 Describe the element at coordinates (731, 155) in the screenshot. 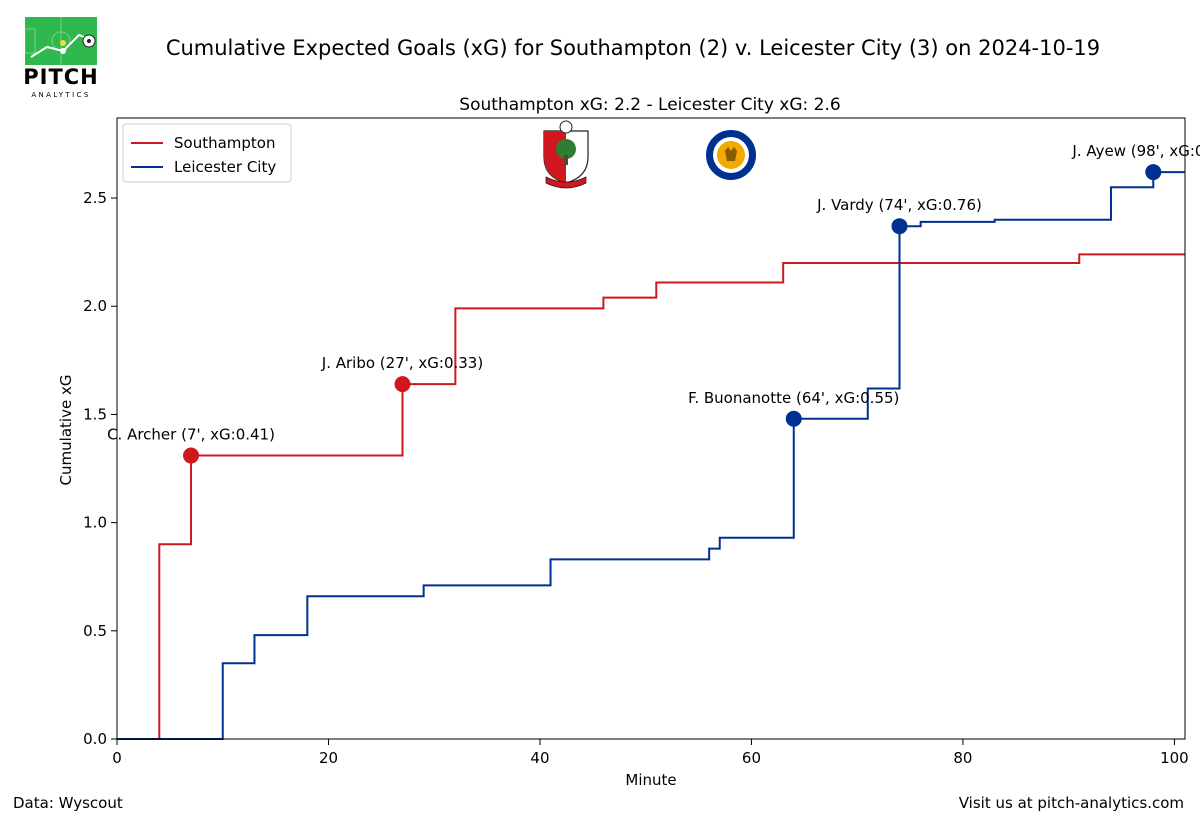

I see `leicester-city-crest` at that location.